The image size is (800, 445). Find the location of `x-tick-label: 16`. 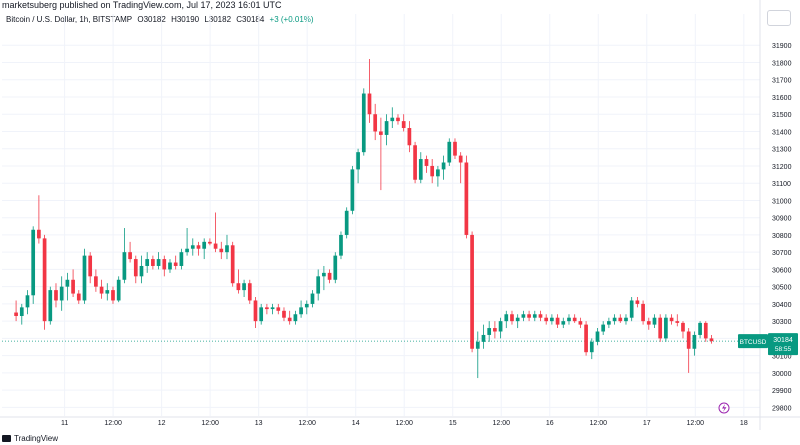

x-tick-label: 16 is located at coordinates (550, 423).